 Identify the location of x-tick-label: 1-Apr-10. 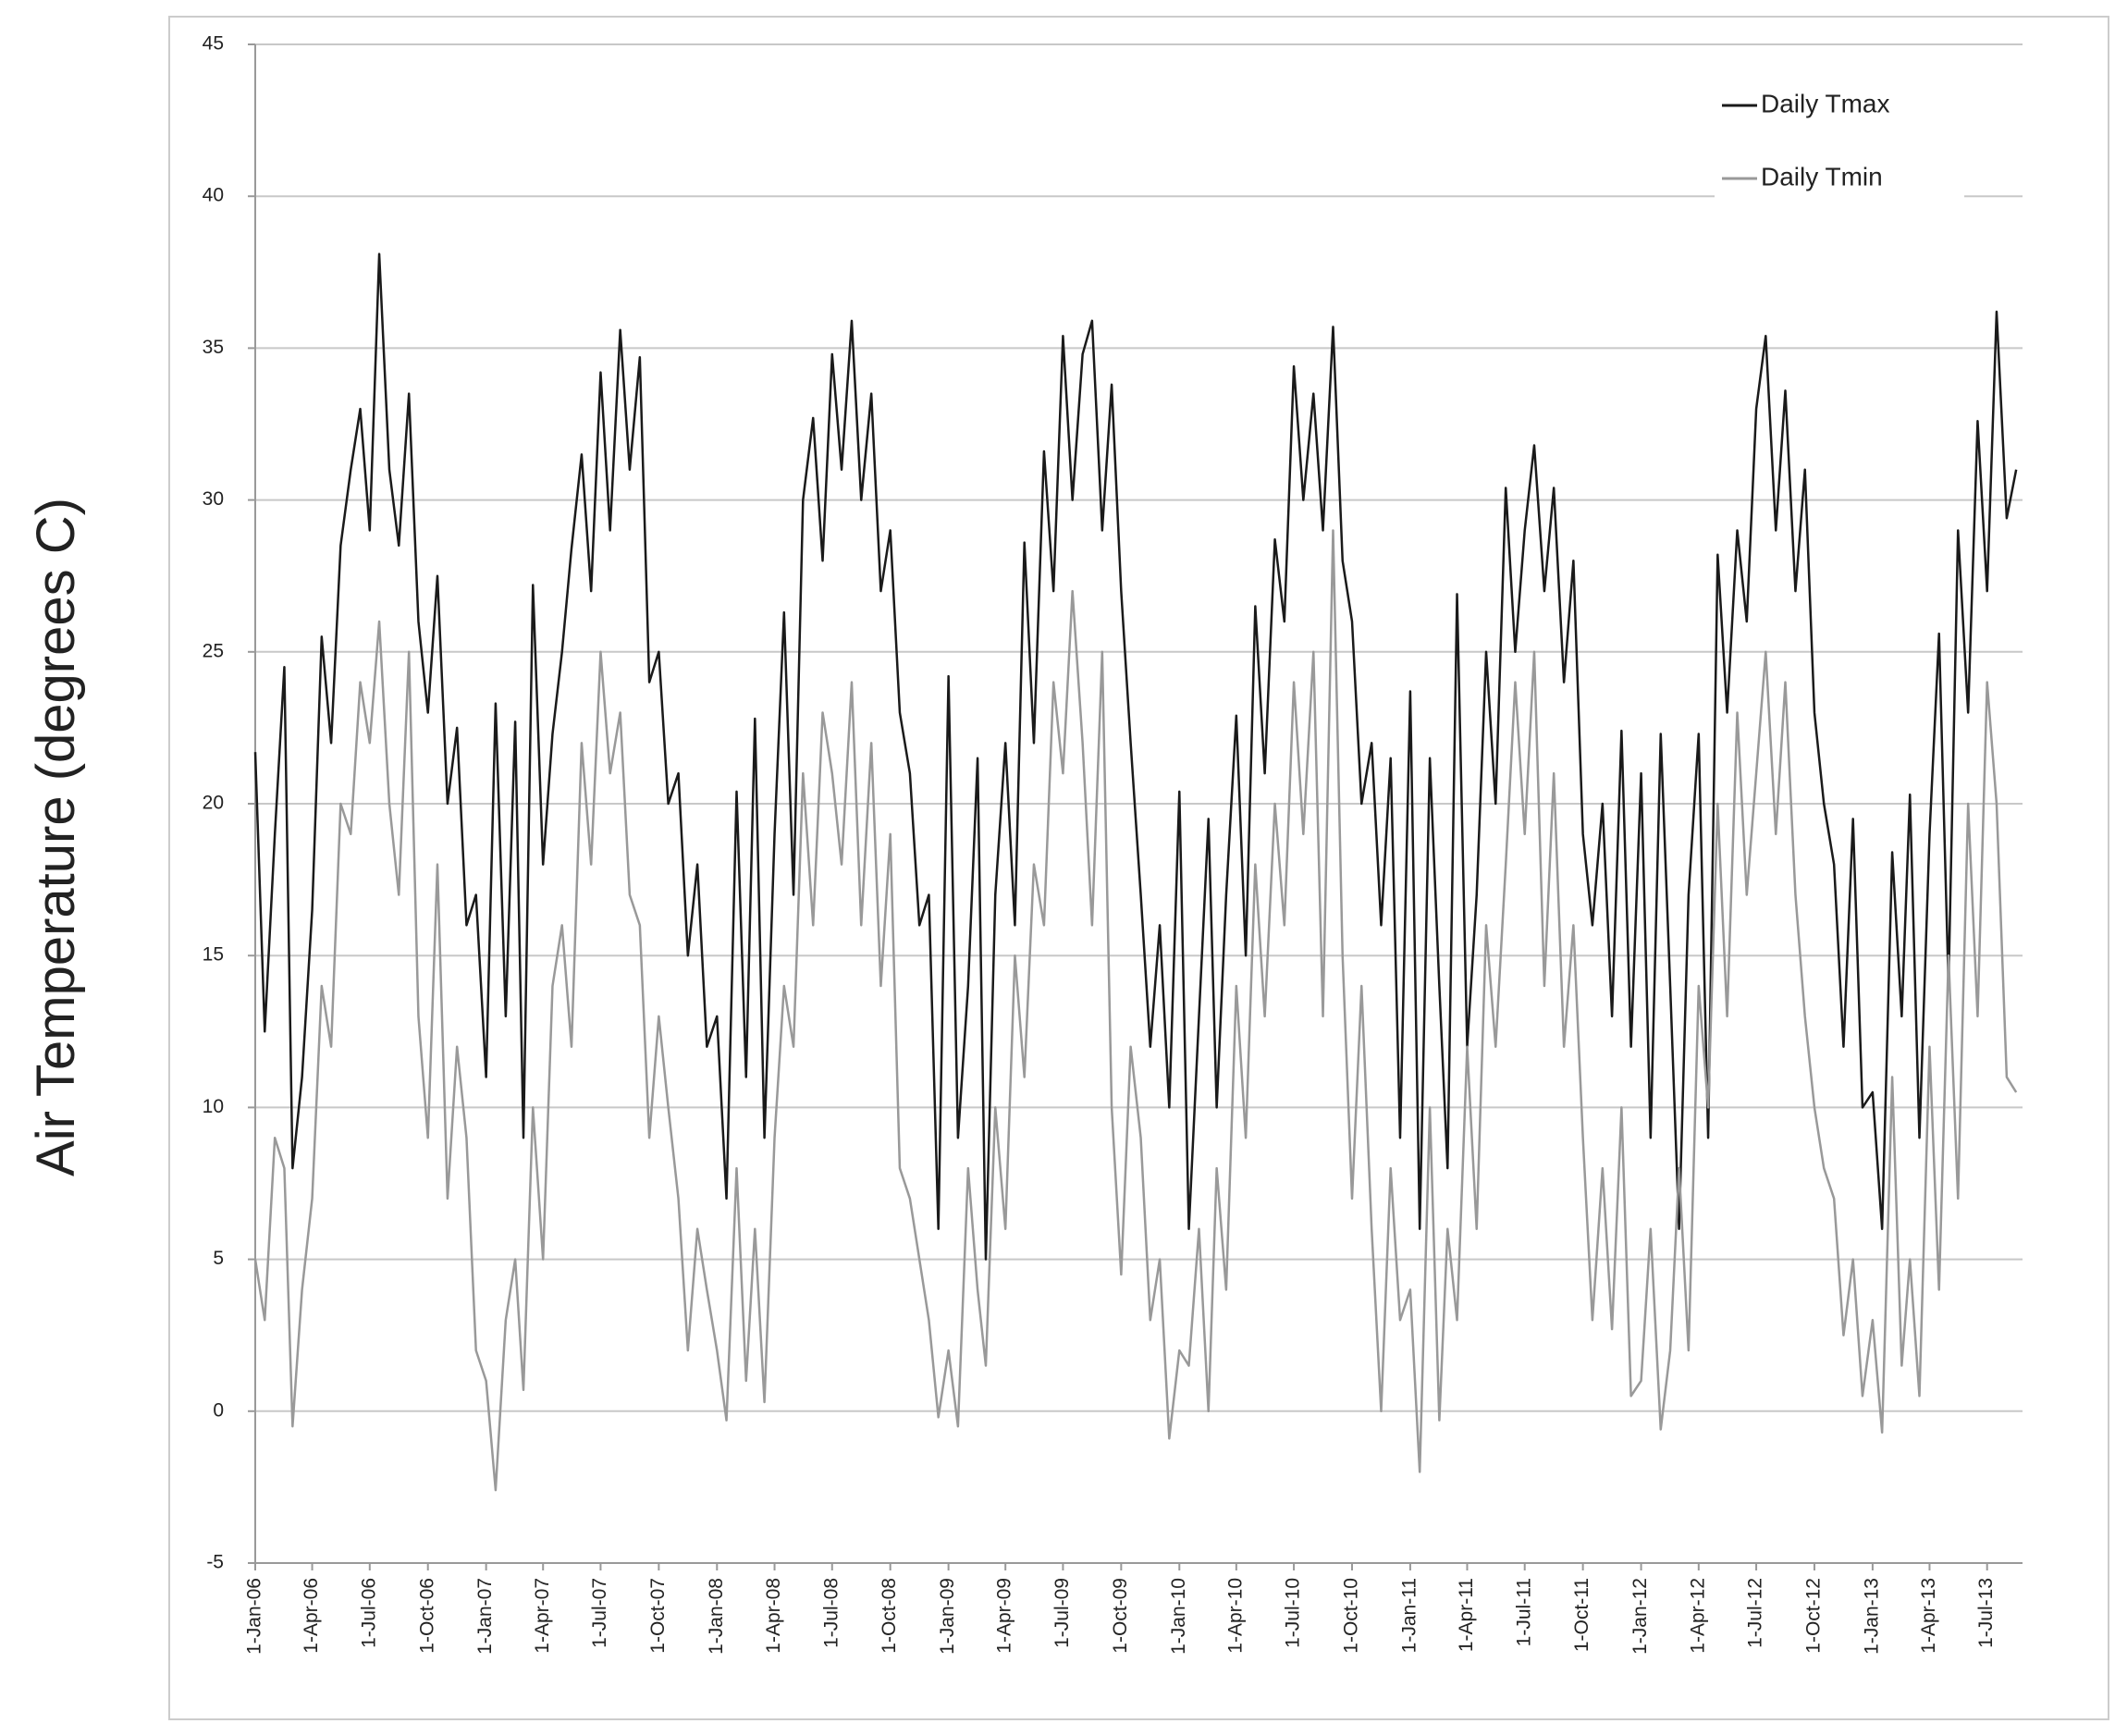
(1235, 1616).